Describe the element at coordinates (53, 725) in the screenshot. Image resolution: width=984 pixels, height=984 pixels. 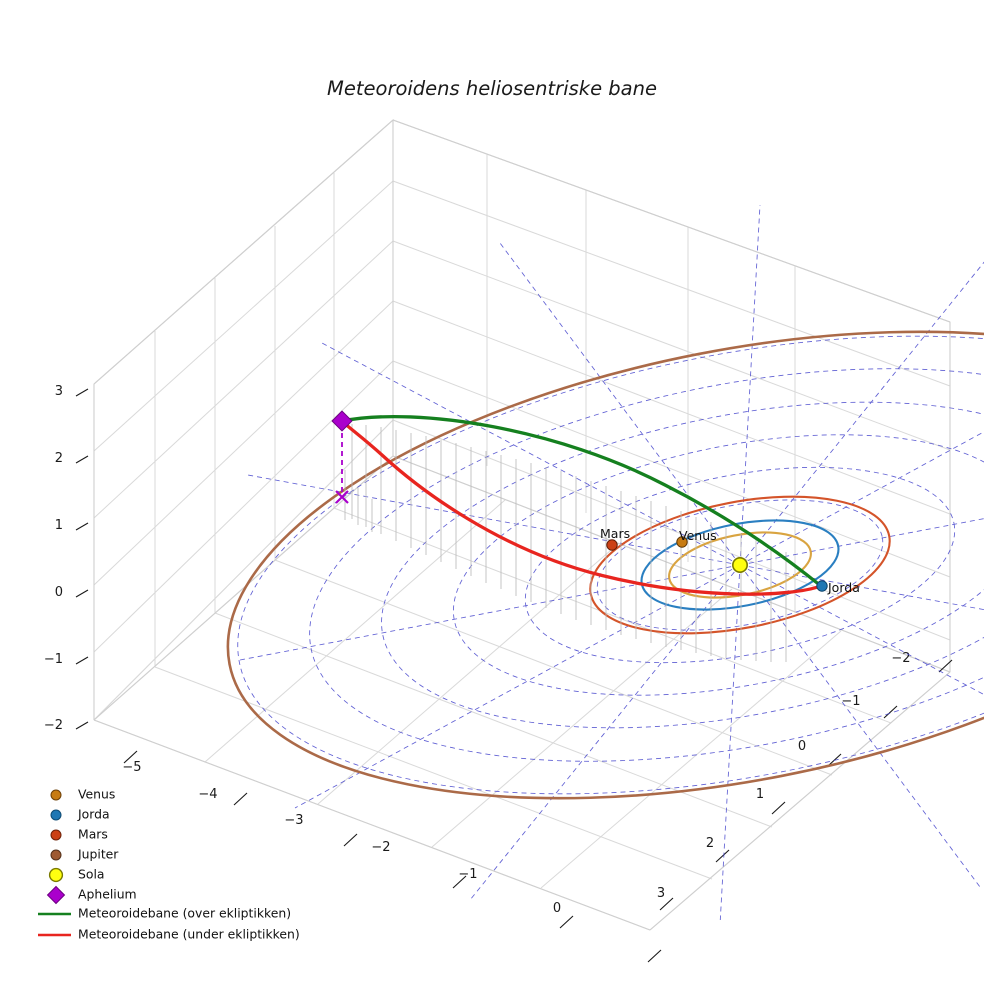
I see `z-tick-5: −2` at that location.